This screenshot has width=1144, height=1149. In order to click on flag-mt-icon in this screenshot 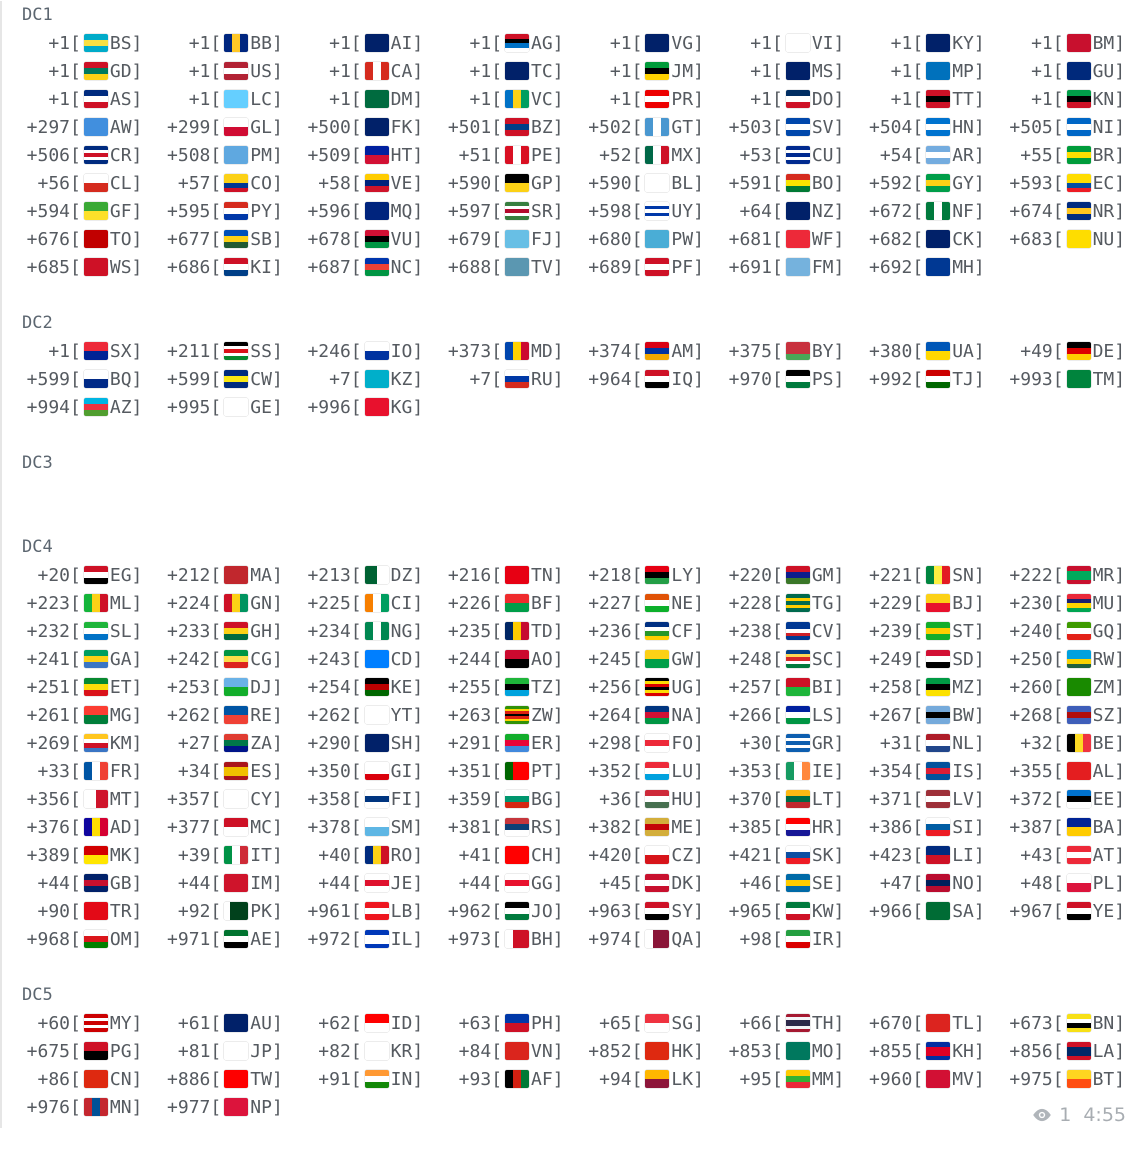, I will do `click(95, 799)`.